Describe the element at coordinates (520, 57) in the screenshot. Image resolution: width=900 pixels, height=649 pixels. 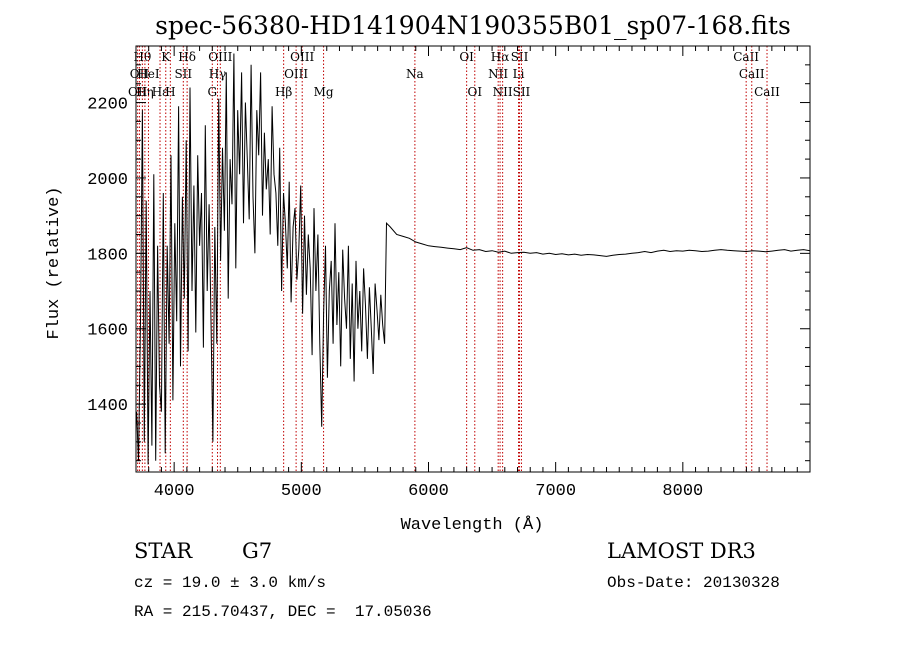
I see `line-label-24: SII` at that location.